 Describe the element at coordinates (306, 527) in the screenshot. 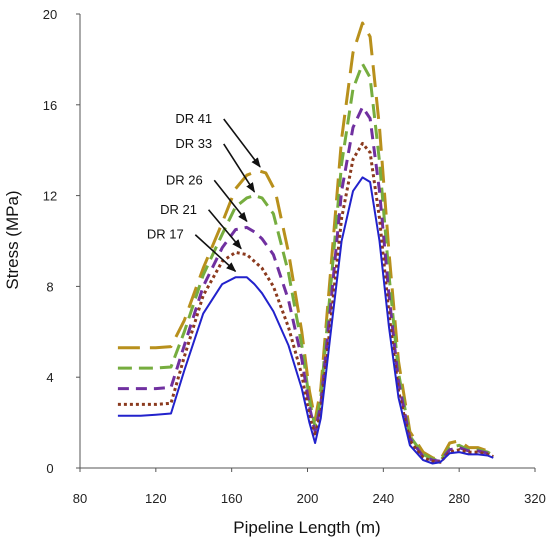

I see `x-axis-label: Pipeline Length (m)` at that location.